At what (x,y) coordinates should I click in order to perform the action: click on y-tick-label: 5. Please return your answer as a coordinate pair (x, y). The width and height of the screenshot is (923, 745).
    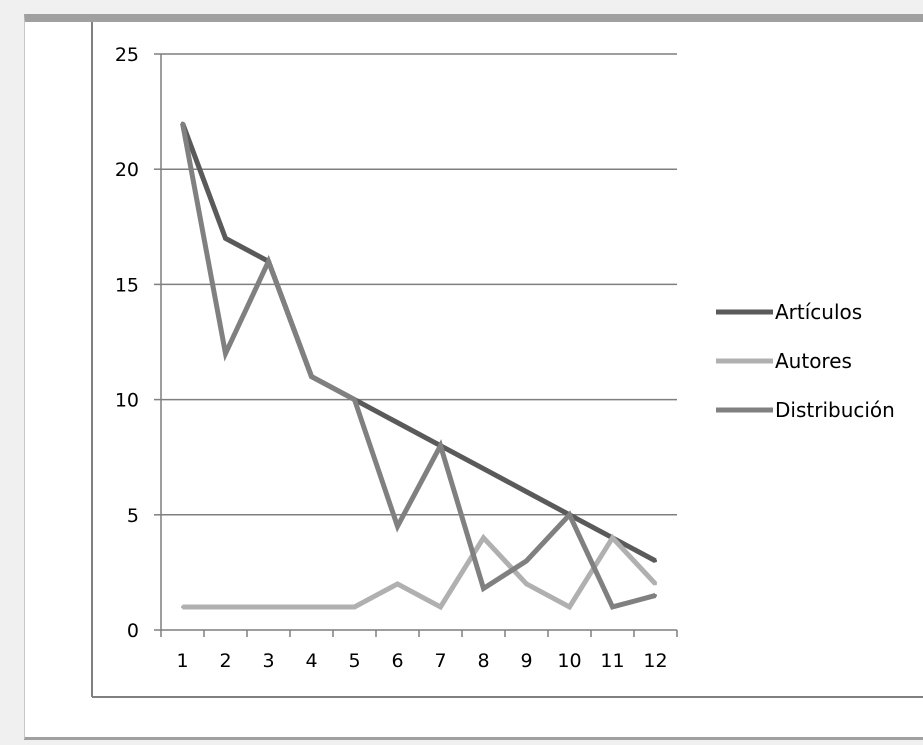
    Looking at the image, I should click on (133, 516).